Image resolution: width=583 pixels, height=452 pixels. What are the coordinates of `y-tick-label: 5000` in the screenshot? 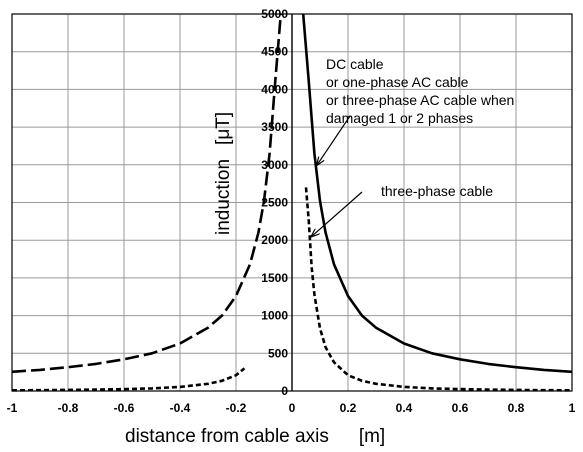 It's located at (274, 14).